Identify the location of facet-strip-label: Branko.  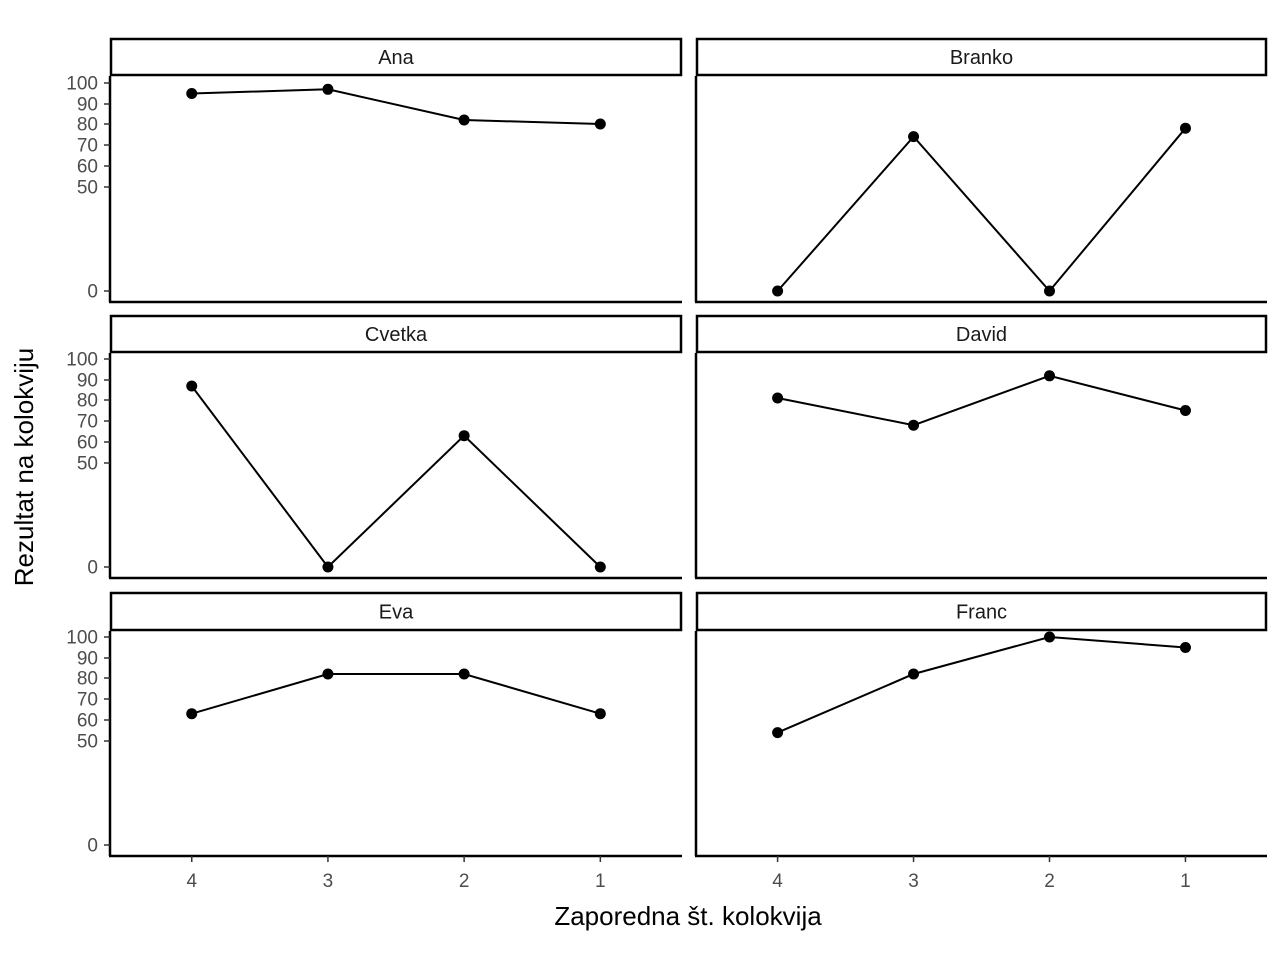
(981, 58).